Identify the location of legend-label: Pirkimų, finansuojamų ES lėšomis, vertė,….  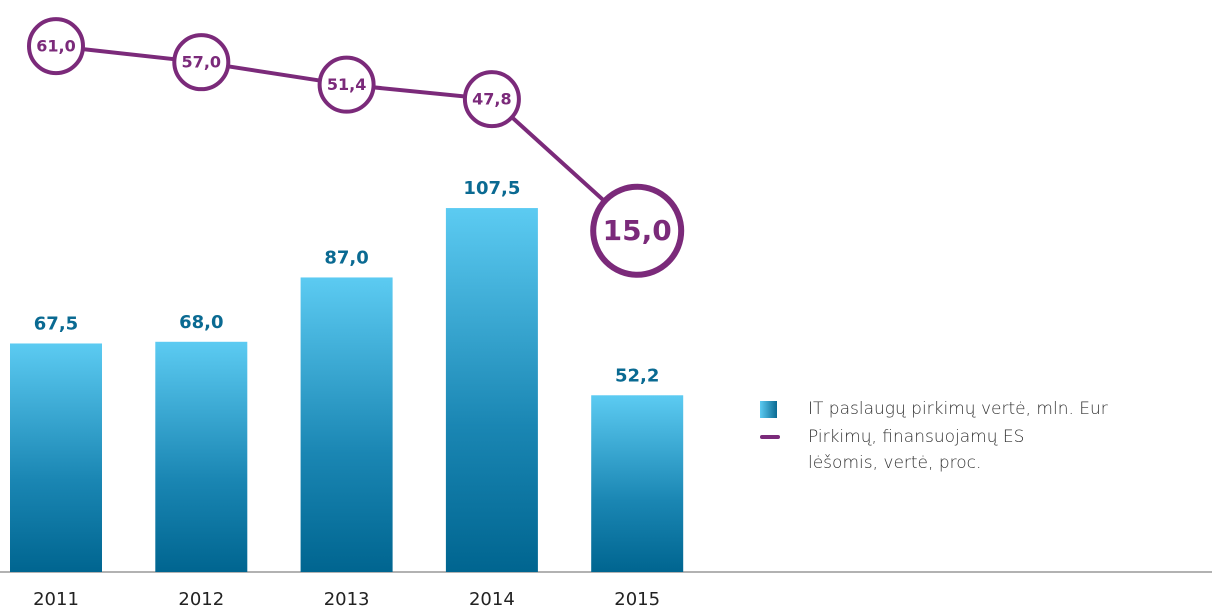
(916, 450).